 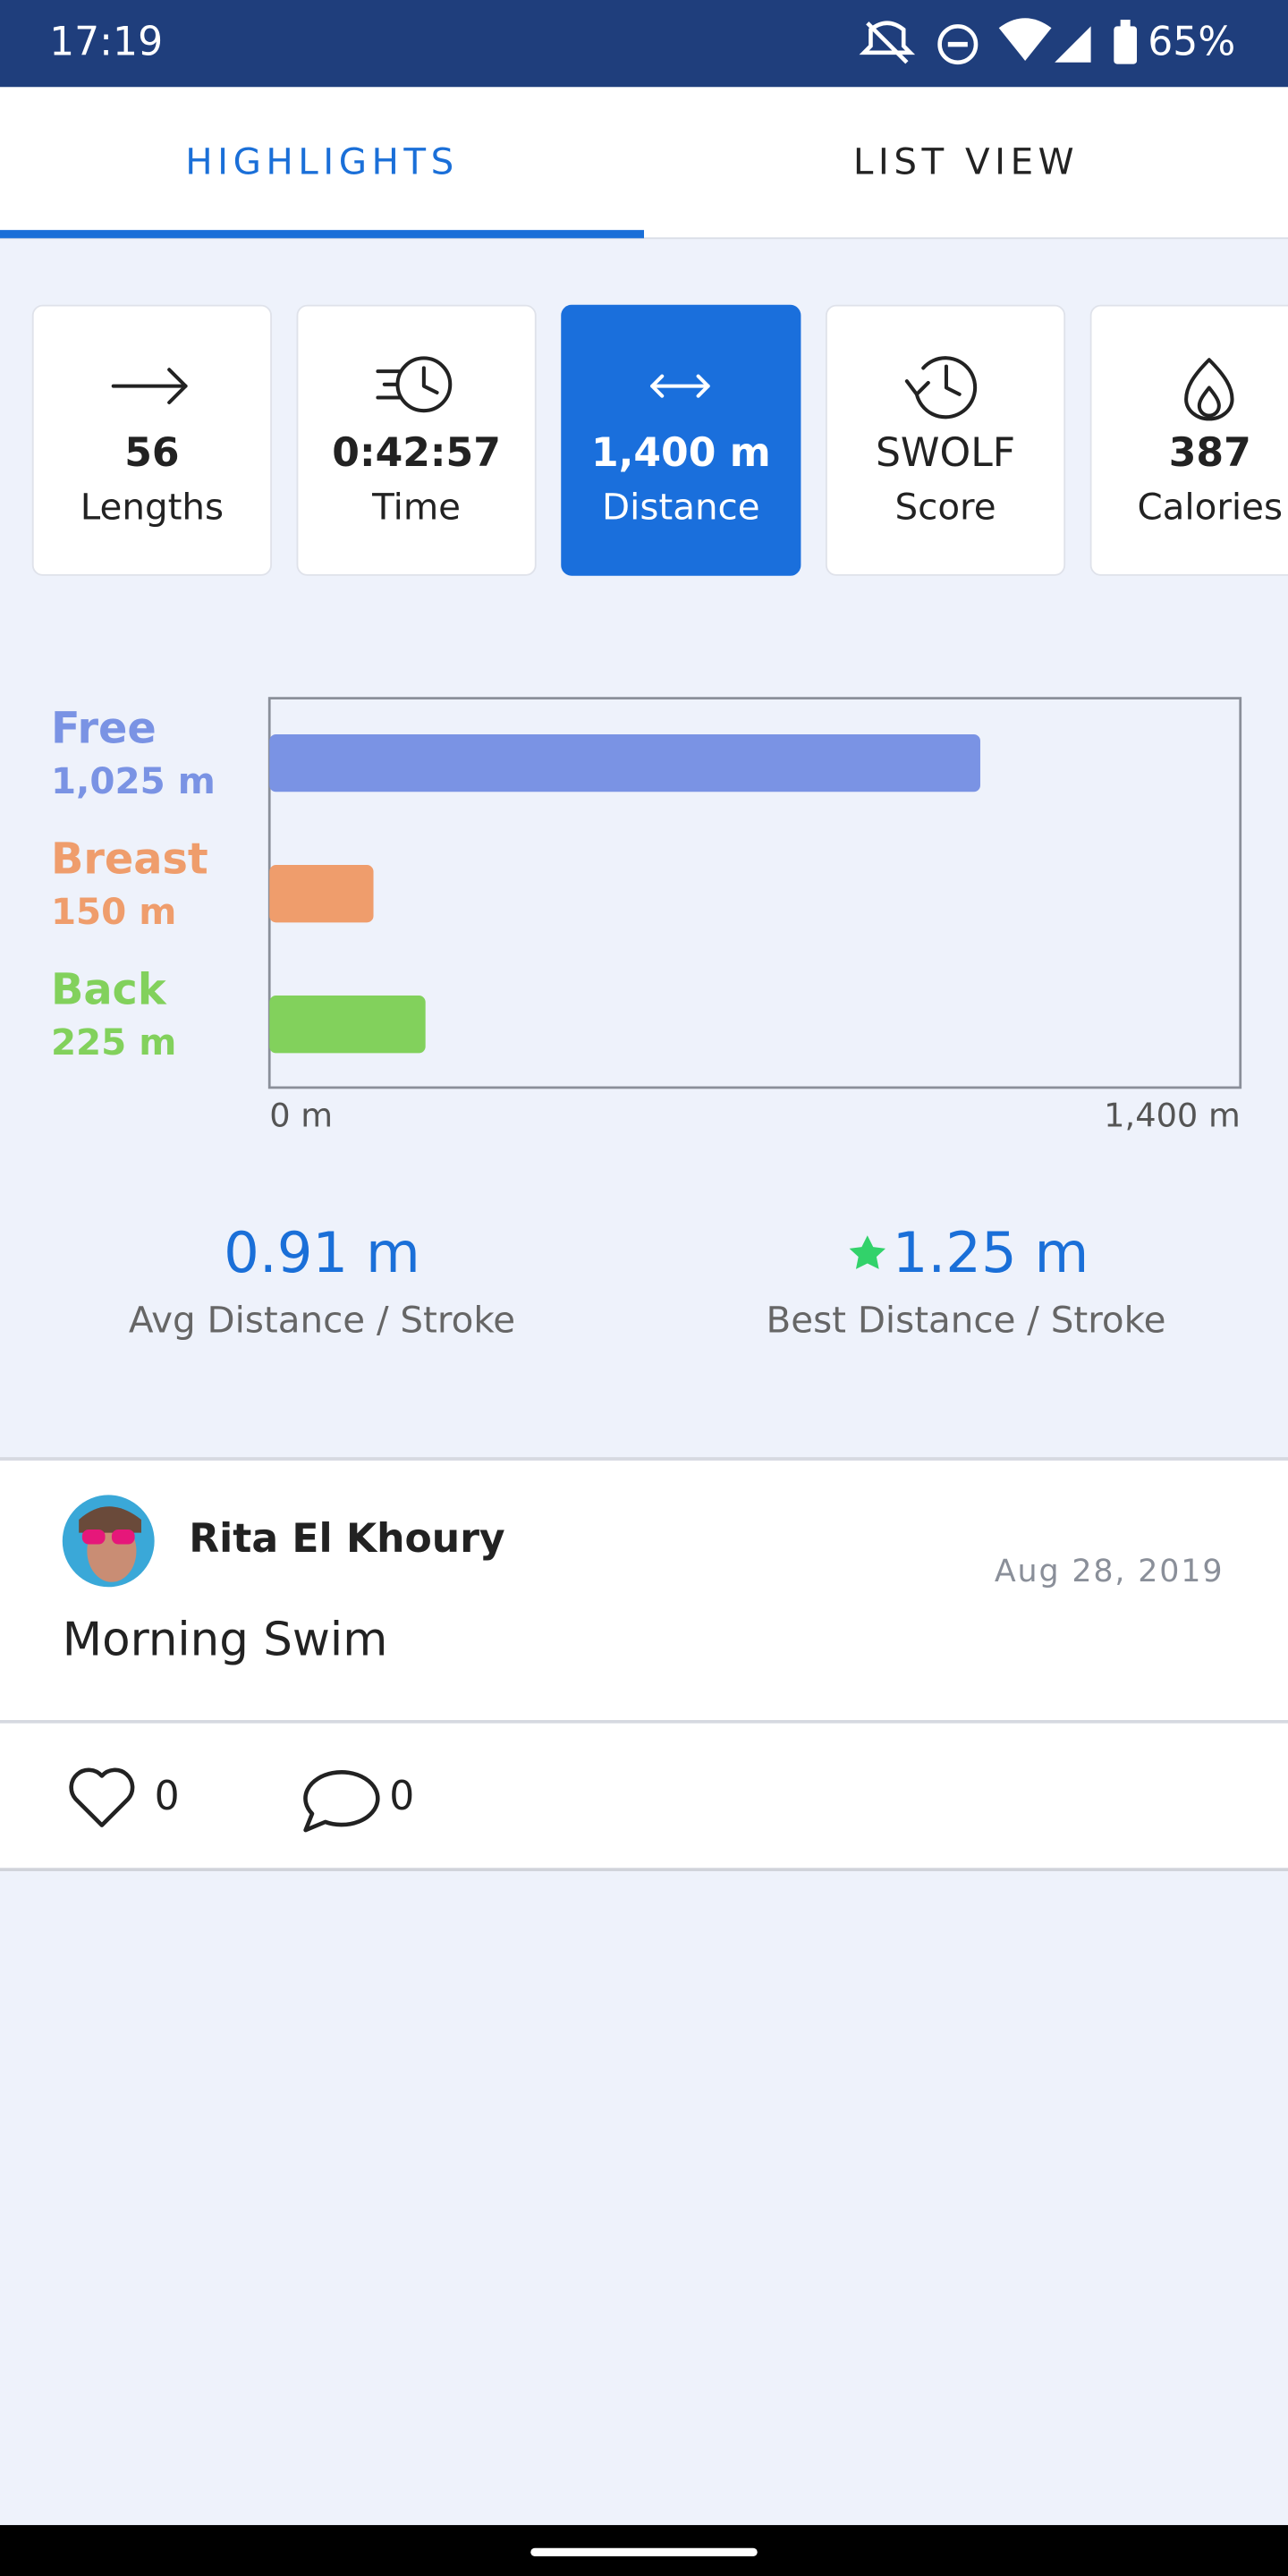 What do you see at coordinates (644, 163) in the screenshot?
I see `tab-bar` at bounding box center [644, 163].